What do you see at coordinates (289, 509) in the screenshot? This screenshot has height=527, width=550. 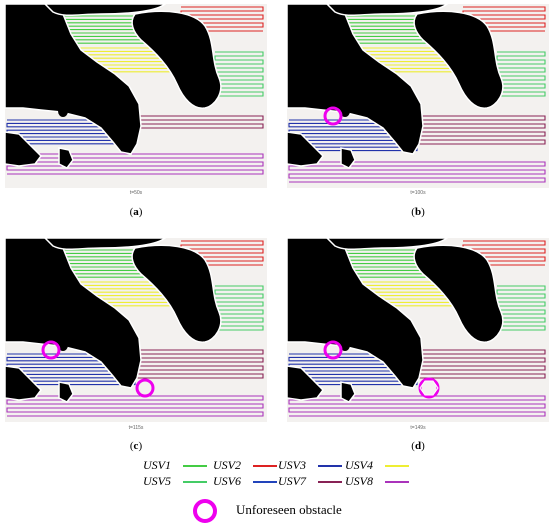 I see `obstacle-legend-label: Unforeseen obstacle` at bounding box center [289, 509].